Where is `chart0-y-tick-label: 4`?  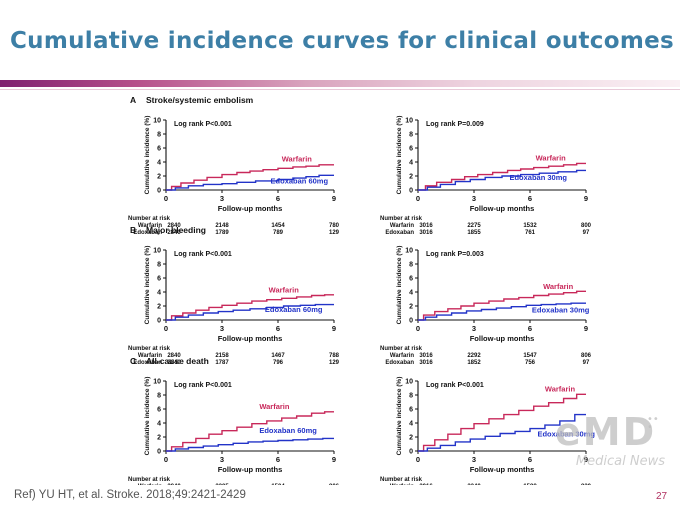
chart0-y-tick-label: 4 is located at coordinates (159, 163).